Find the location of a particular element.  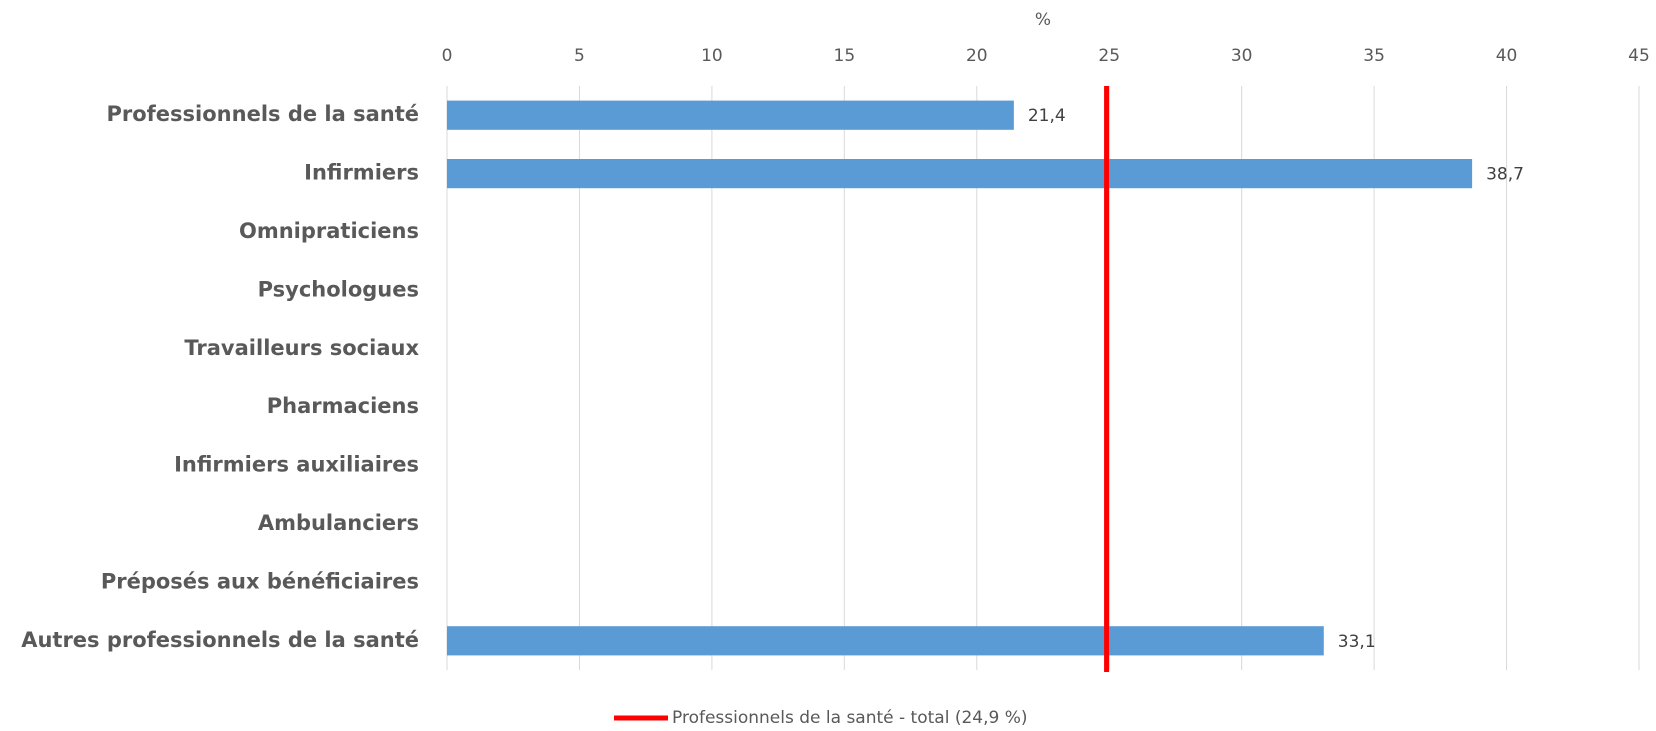

category-label: Infirmiers is located at coordinates (361, 173).